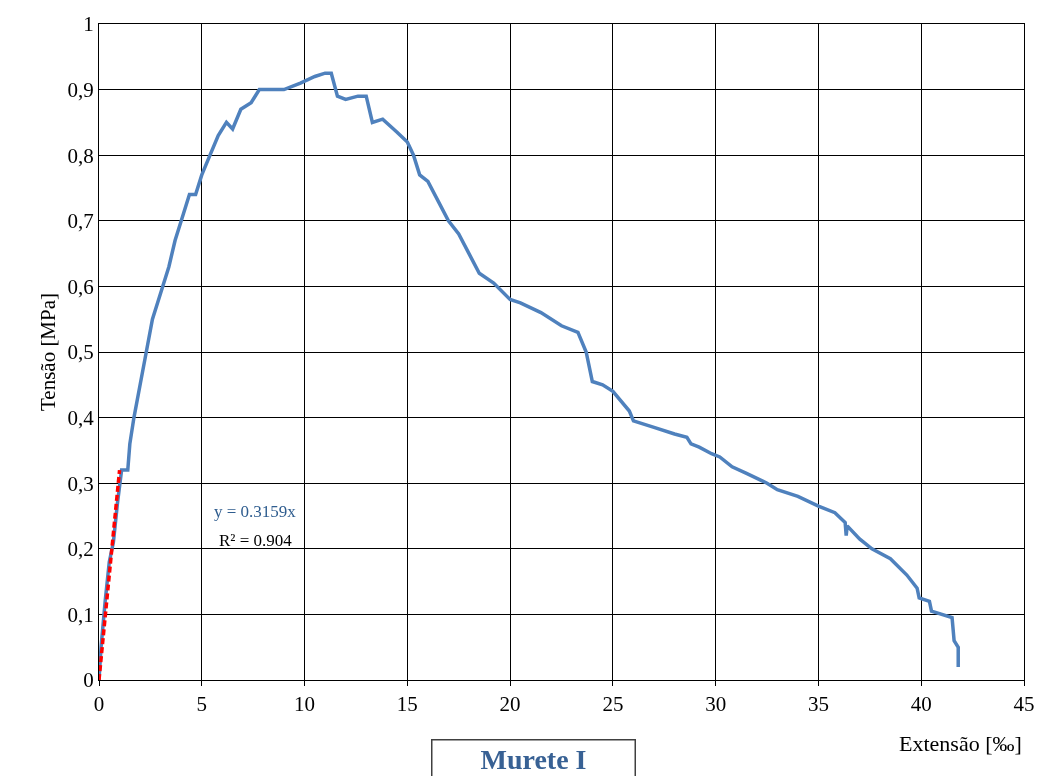  What do you see at coordinates (80, 549) in the screenshot?
I see `y-tick-label: 0,2` at bounding box center [80, 549].